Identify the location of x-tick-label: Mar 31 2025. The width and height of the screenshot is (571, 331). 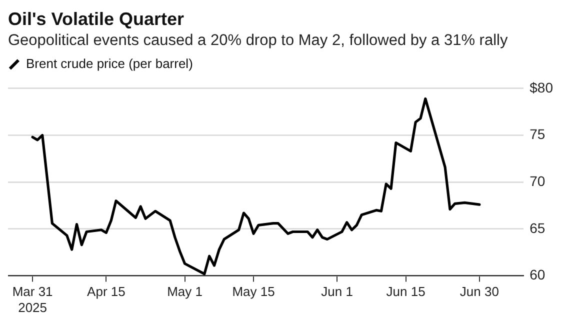
(32, 299).